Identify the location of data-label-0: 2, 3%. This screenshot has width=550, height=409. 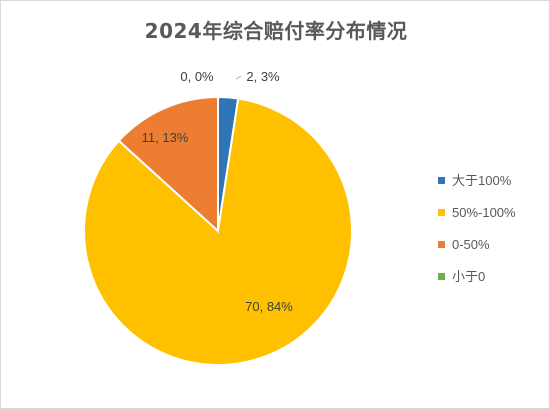
(263, 76).